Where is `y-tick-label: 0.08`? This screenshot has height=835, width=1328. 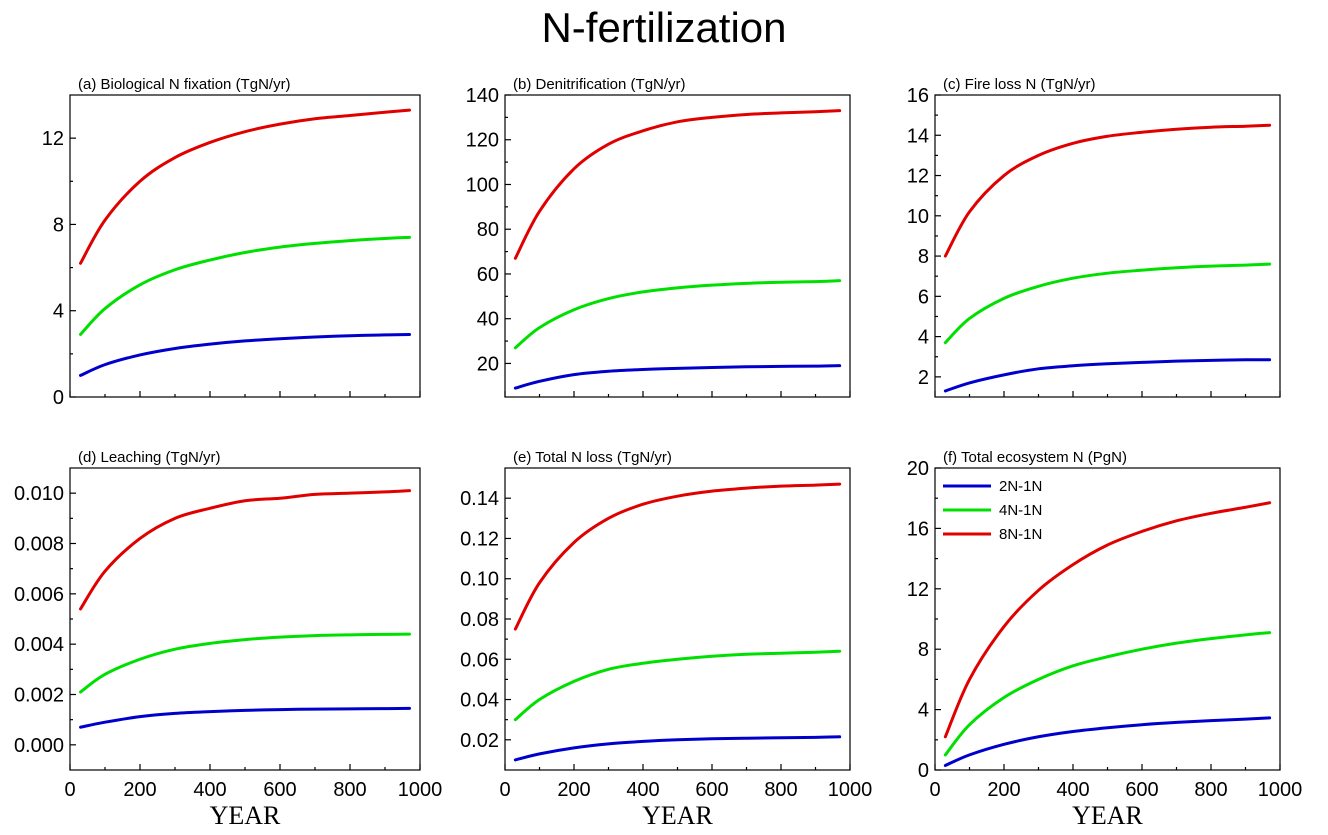
y-tick-label: 0.08 is located at coordinates (479, 620).